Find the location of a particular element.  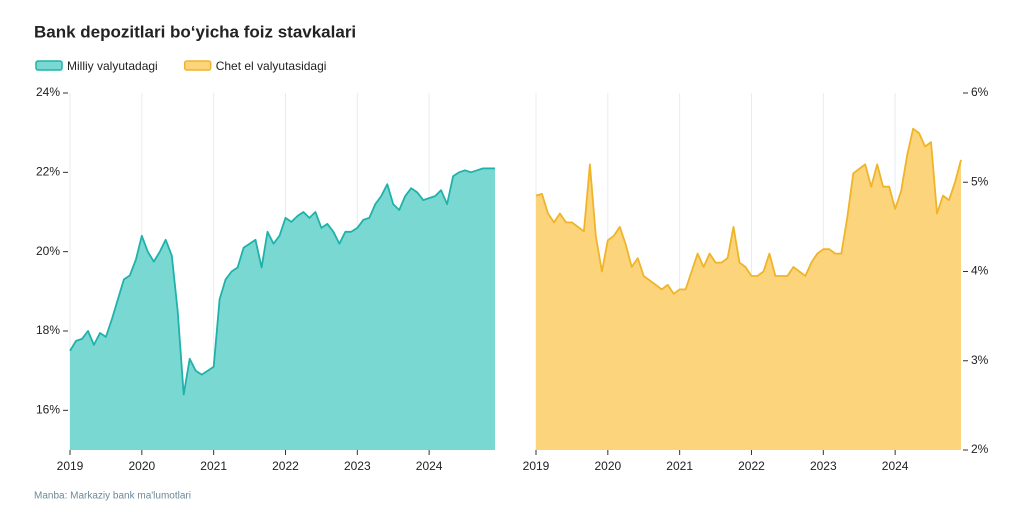

y-tick-label: 24% is located at coordinates (48, 92).